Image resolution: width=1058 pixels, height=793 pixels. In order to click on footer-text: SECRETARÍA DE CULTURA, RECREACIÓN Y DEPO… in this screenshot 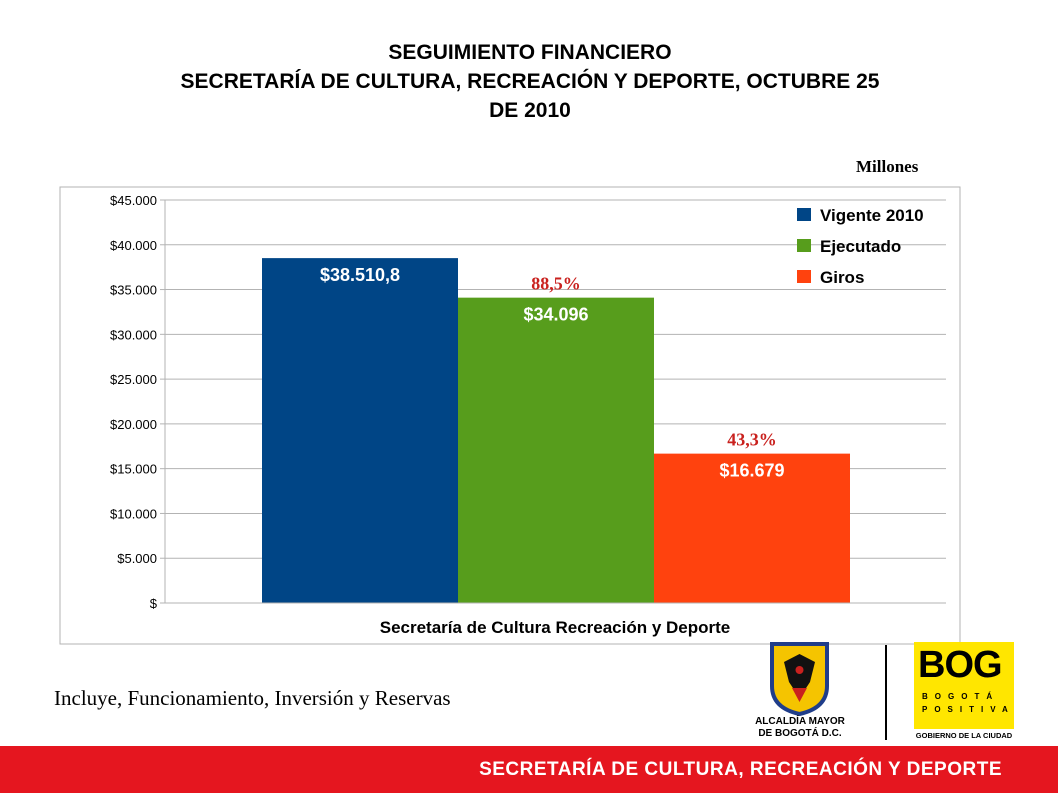, I will do `click(740, 769)`.